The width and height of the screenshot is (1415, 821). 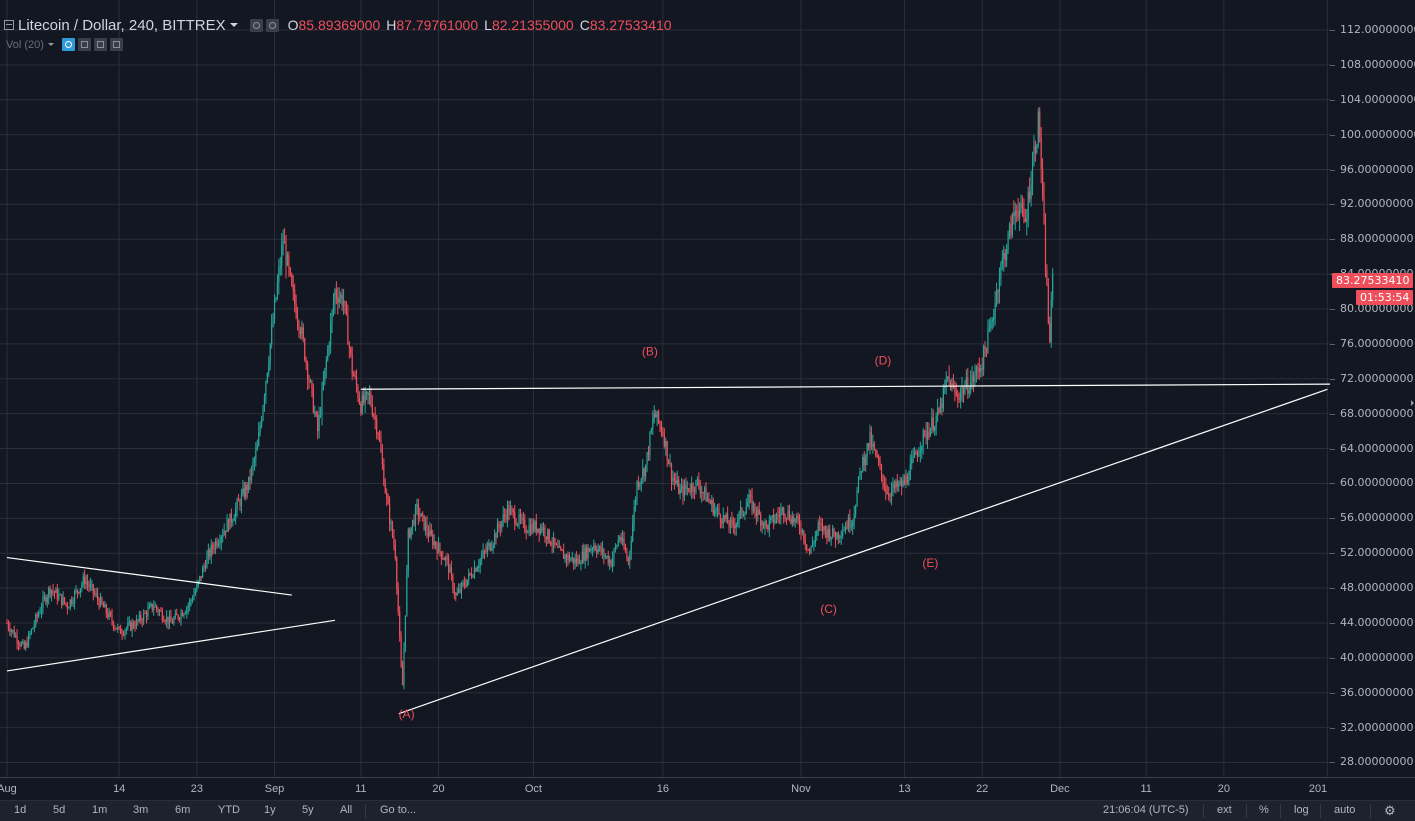 What do you see at coordinates (229, 810) in the screenshot?
I see `range-ytd-button: YTD` at bounding box center [229, 810].